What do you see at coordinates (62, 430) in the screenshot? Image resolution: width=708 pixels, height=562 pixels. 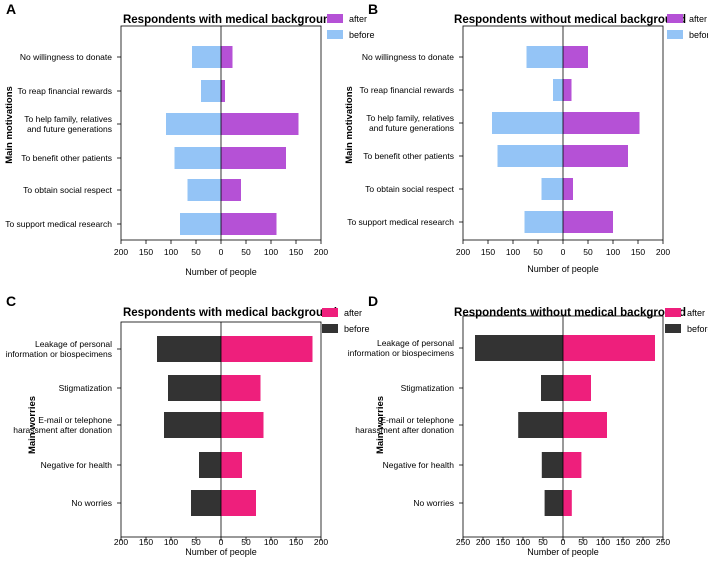 I see `category-label-line: harassment after donation` at bounding box center [62, 430].